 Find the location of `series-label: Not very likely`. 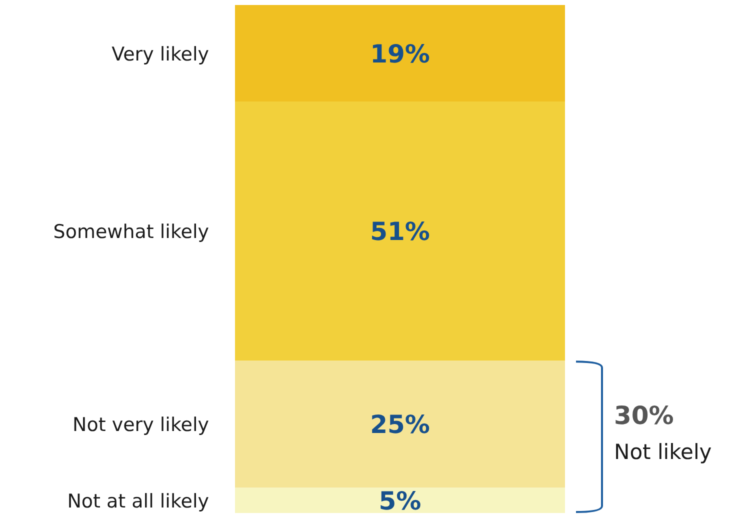

series-label: Not very likely is located at coordinates (140, 425).